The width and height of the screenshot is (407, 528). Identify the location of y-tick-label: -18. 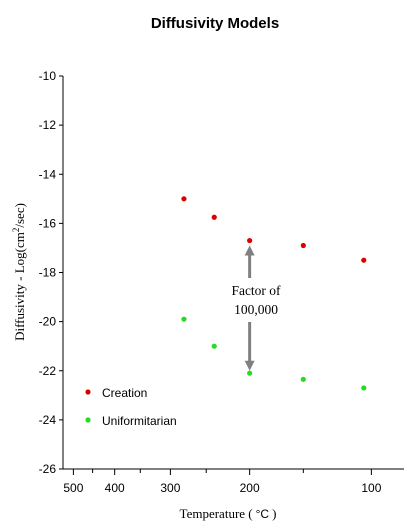
(48, 273).